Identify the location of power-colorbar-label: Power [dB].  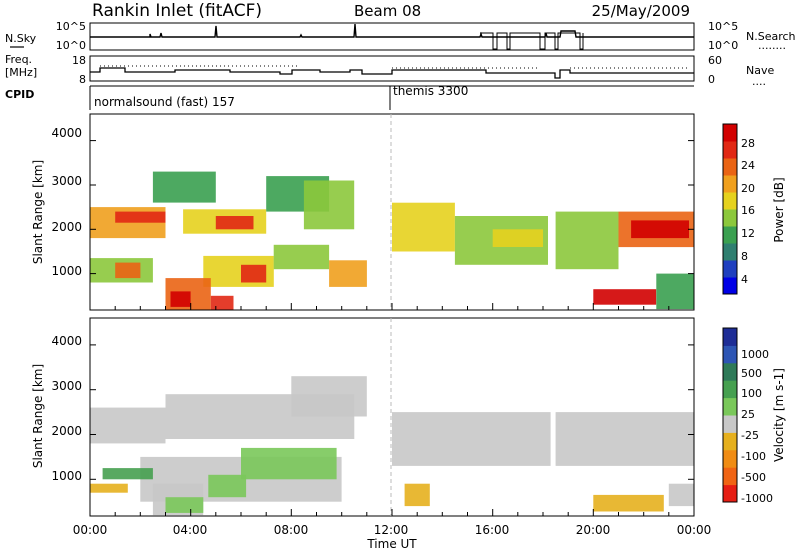
(779, 209).